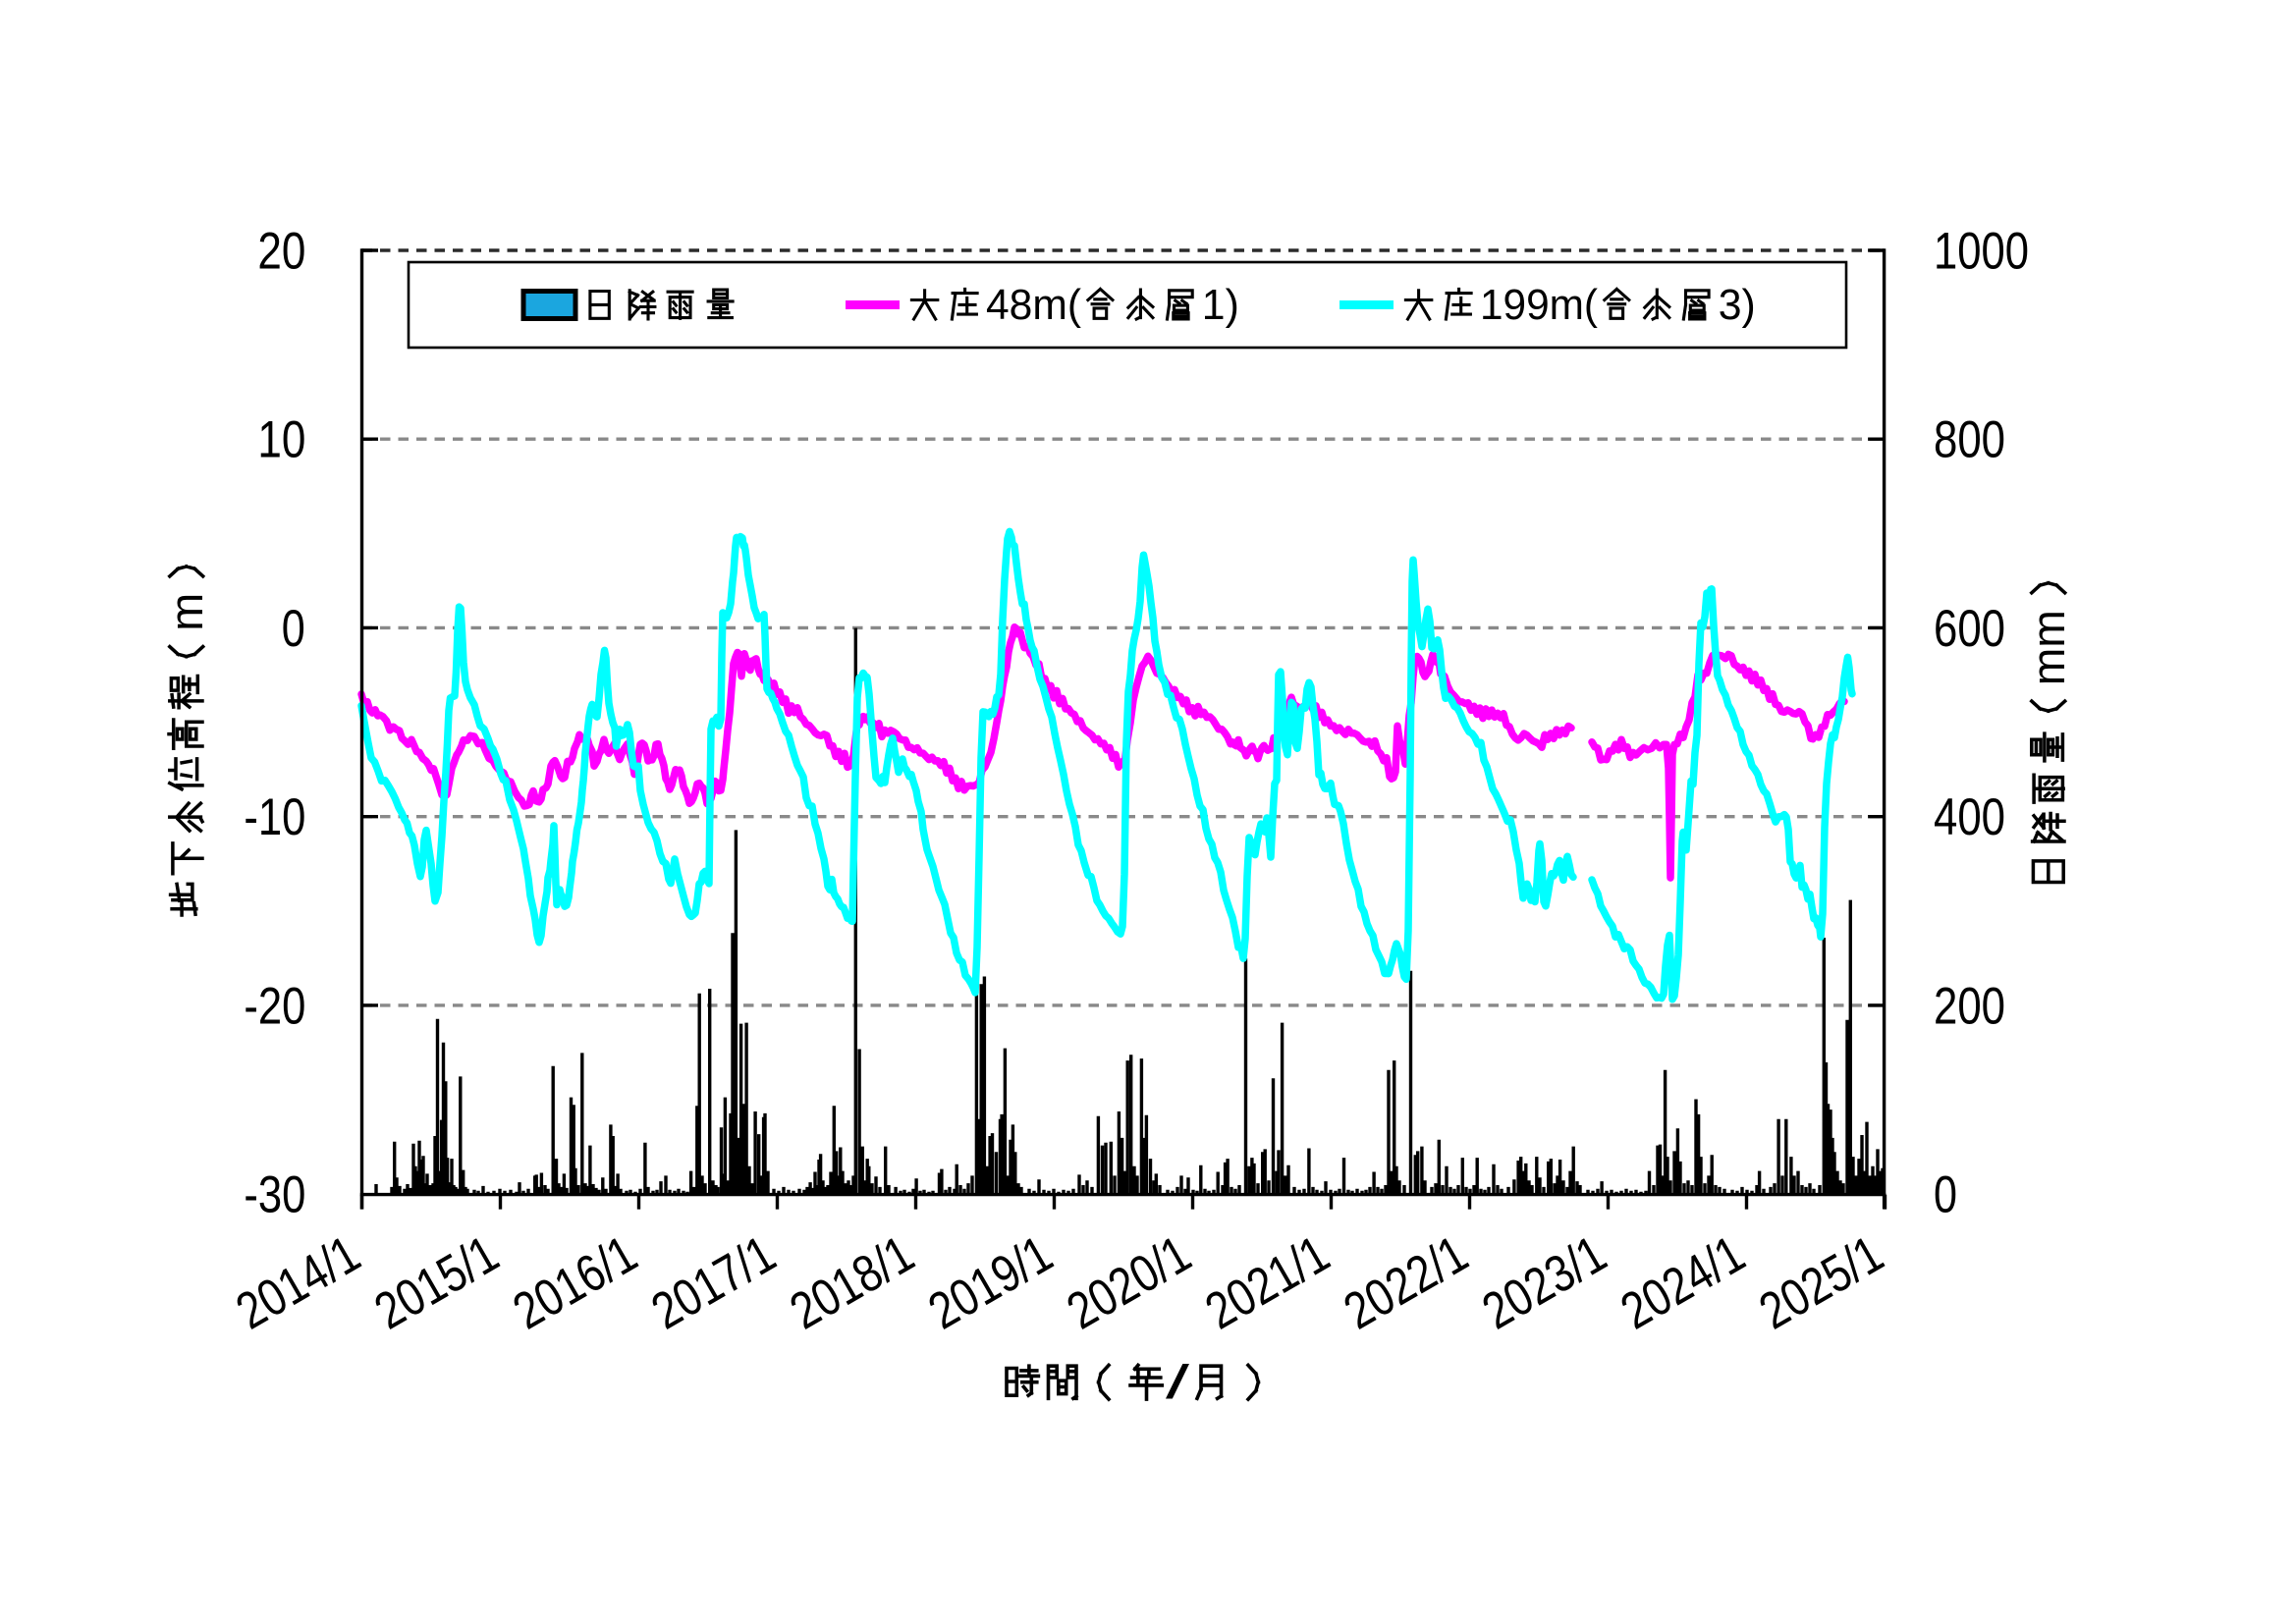 This screenshot has width=2296, height=1624. What do you see at coordinates (281, 440) in the screenshot?
I see `svg-text: 10` at bounding box center [281, 440].